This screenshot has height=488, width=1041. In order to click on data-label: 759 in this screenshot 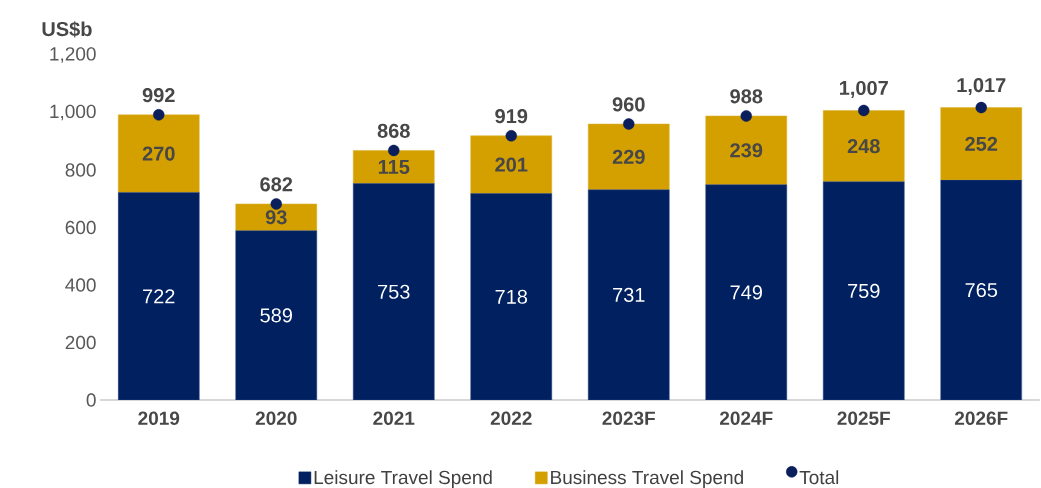, I will do `click(864, 290)`.